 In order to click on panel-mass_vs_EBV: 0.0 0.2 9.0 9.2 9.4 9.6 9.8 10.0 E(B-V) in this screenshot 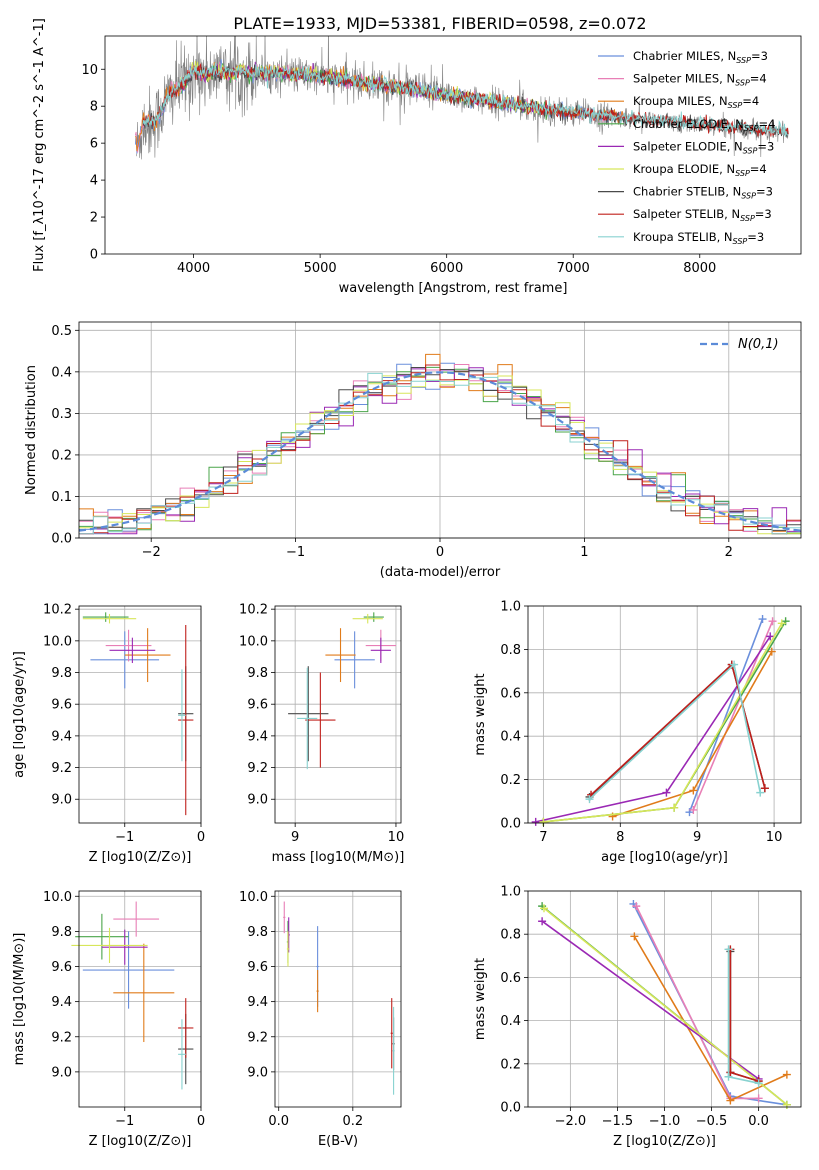, I will do `click(320, 1019)`.